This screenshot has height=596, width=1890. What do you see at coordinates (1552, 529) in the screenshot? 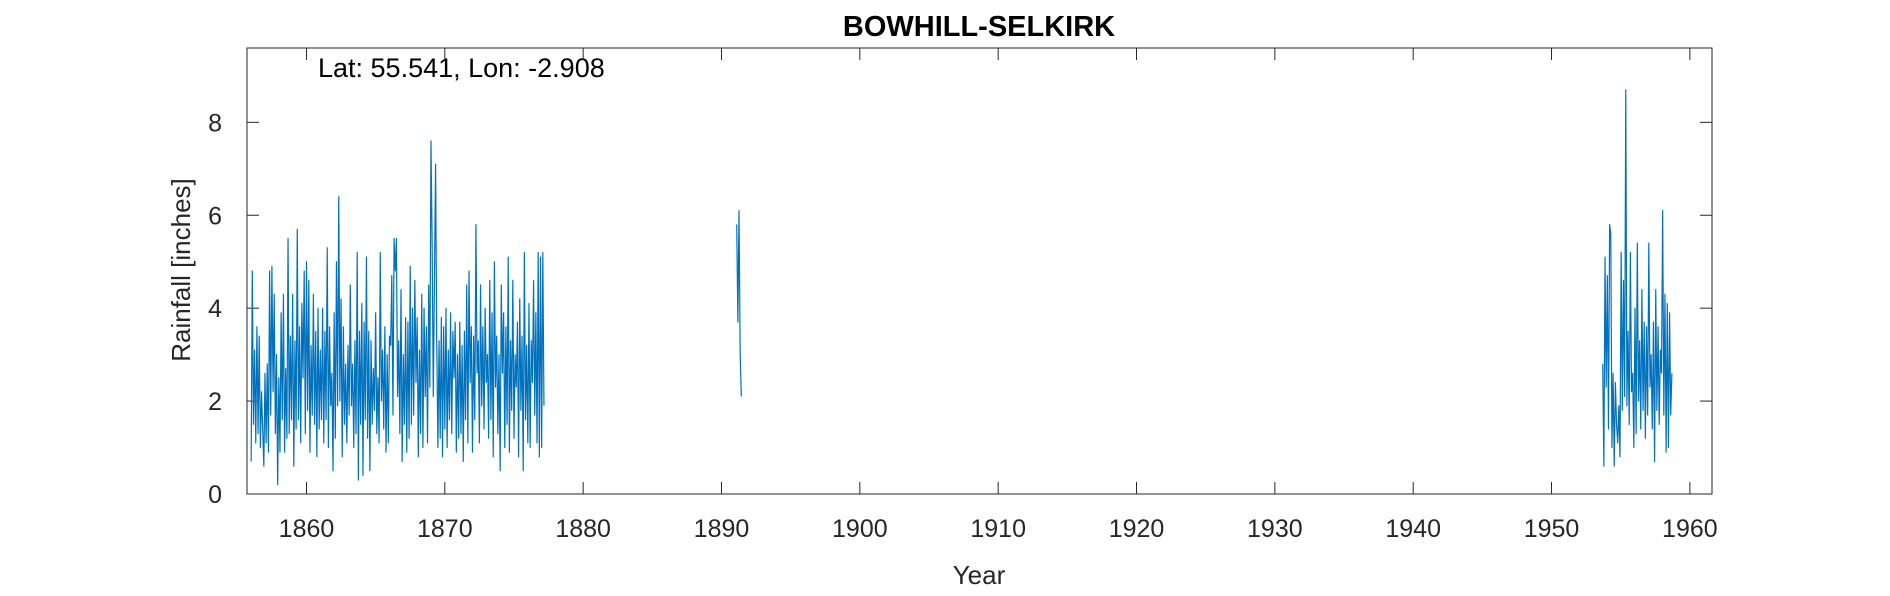
I see `x-tick-label: 1950` at bounding box center [1552, 529].